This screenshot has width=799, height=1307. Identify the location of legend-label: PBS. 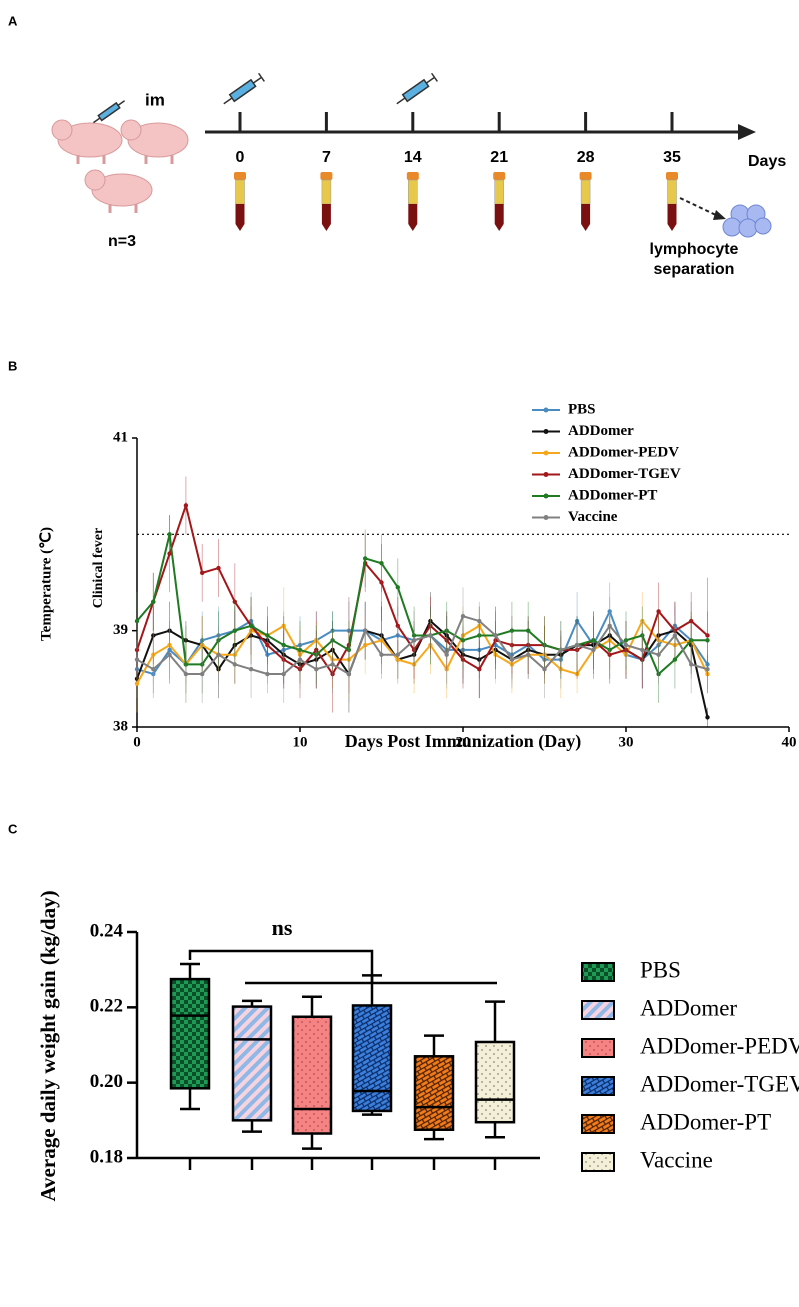
(660, 969).